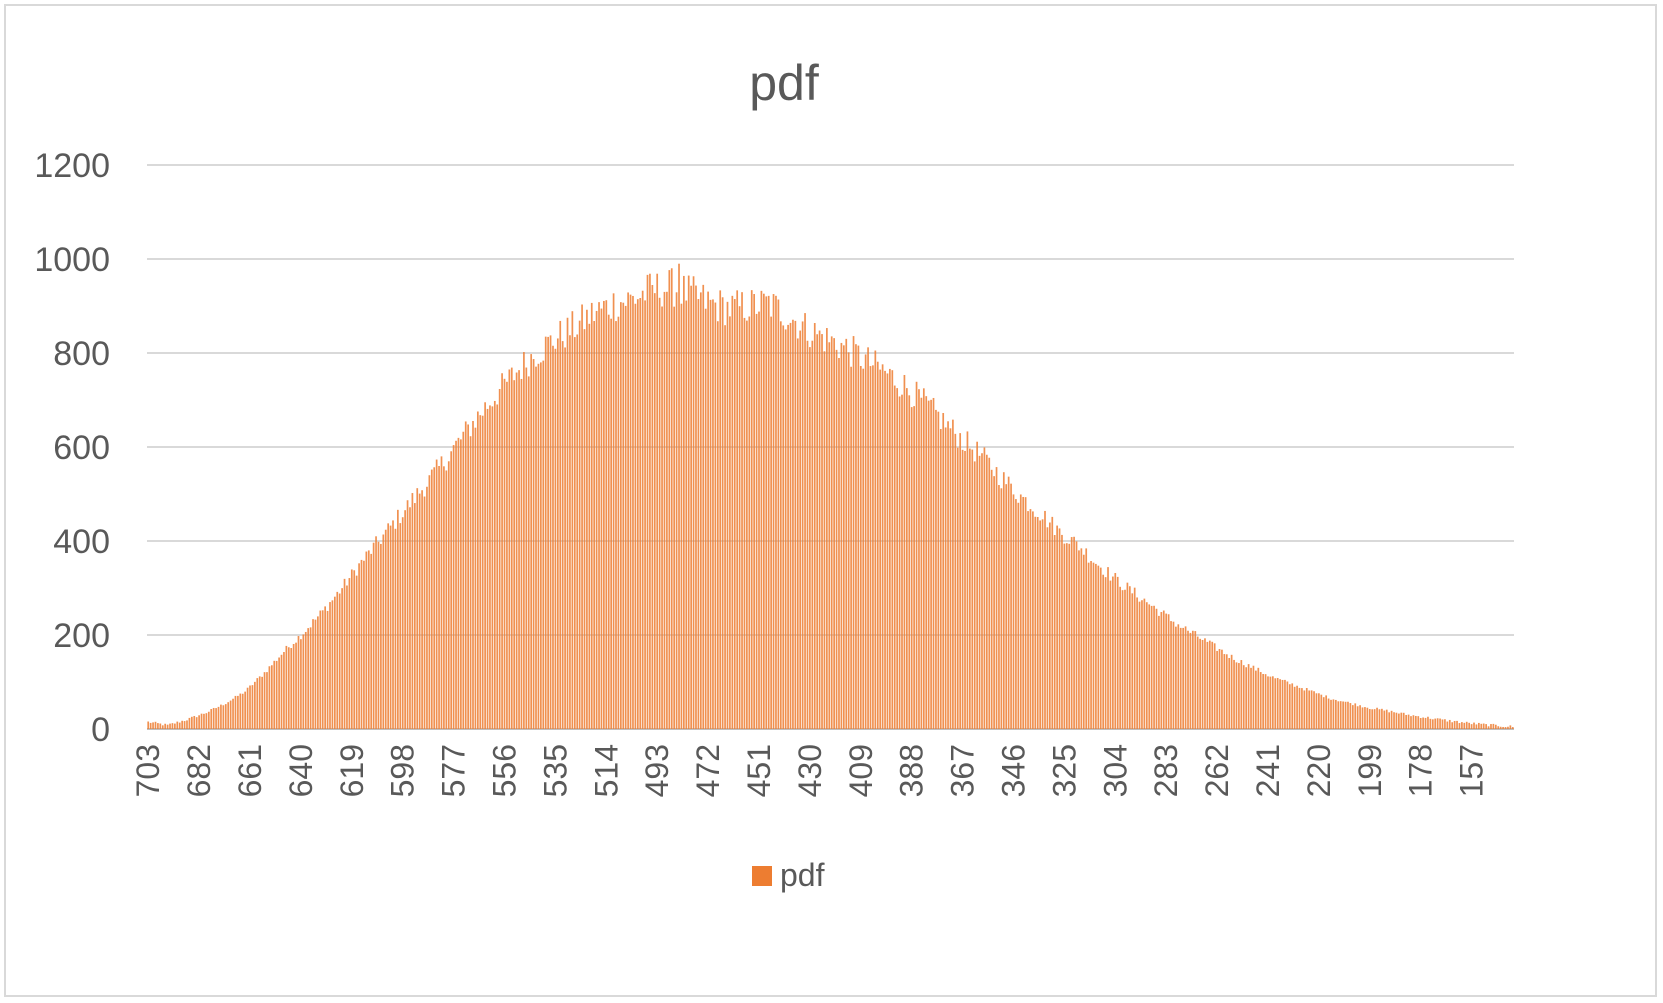 The image size is (1663, 1003). I want to click on y-tick-label: 1000, so click(72, 260).